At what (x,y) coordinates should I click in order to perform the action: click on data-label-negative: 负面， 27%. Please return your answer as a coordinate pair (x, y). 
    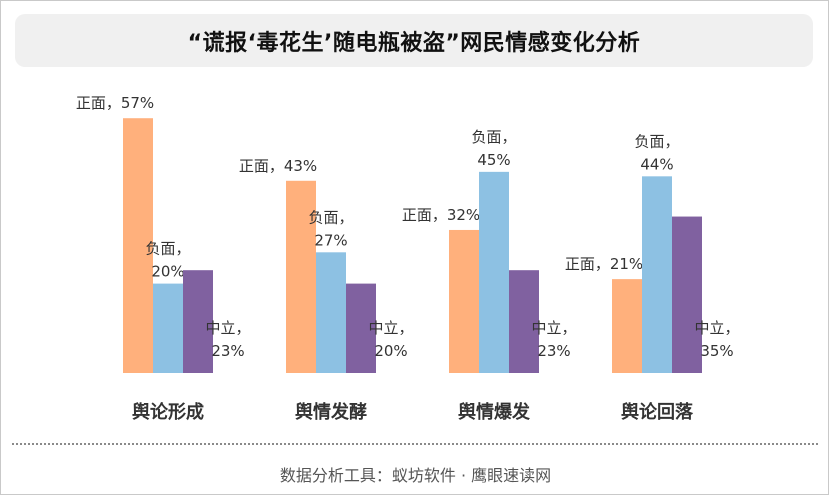
    Looking at the image, I should click on (330, 228).